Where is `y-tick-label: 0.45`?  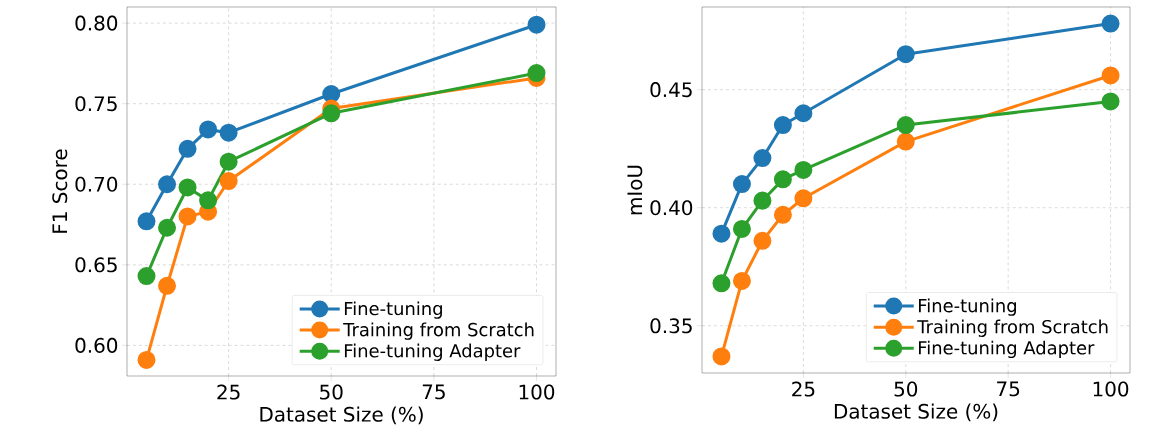 y-tick-label: 0.45 is located at coordinates (671, 90).